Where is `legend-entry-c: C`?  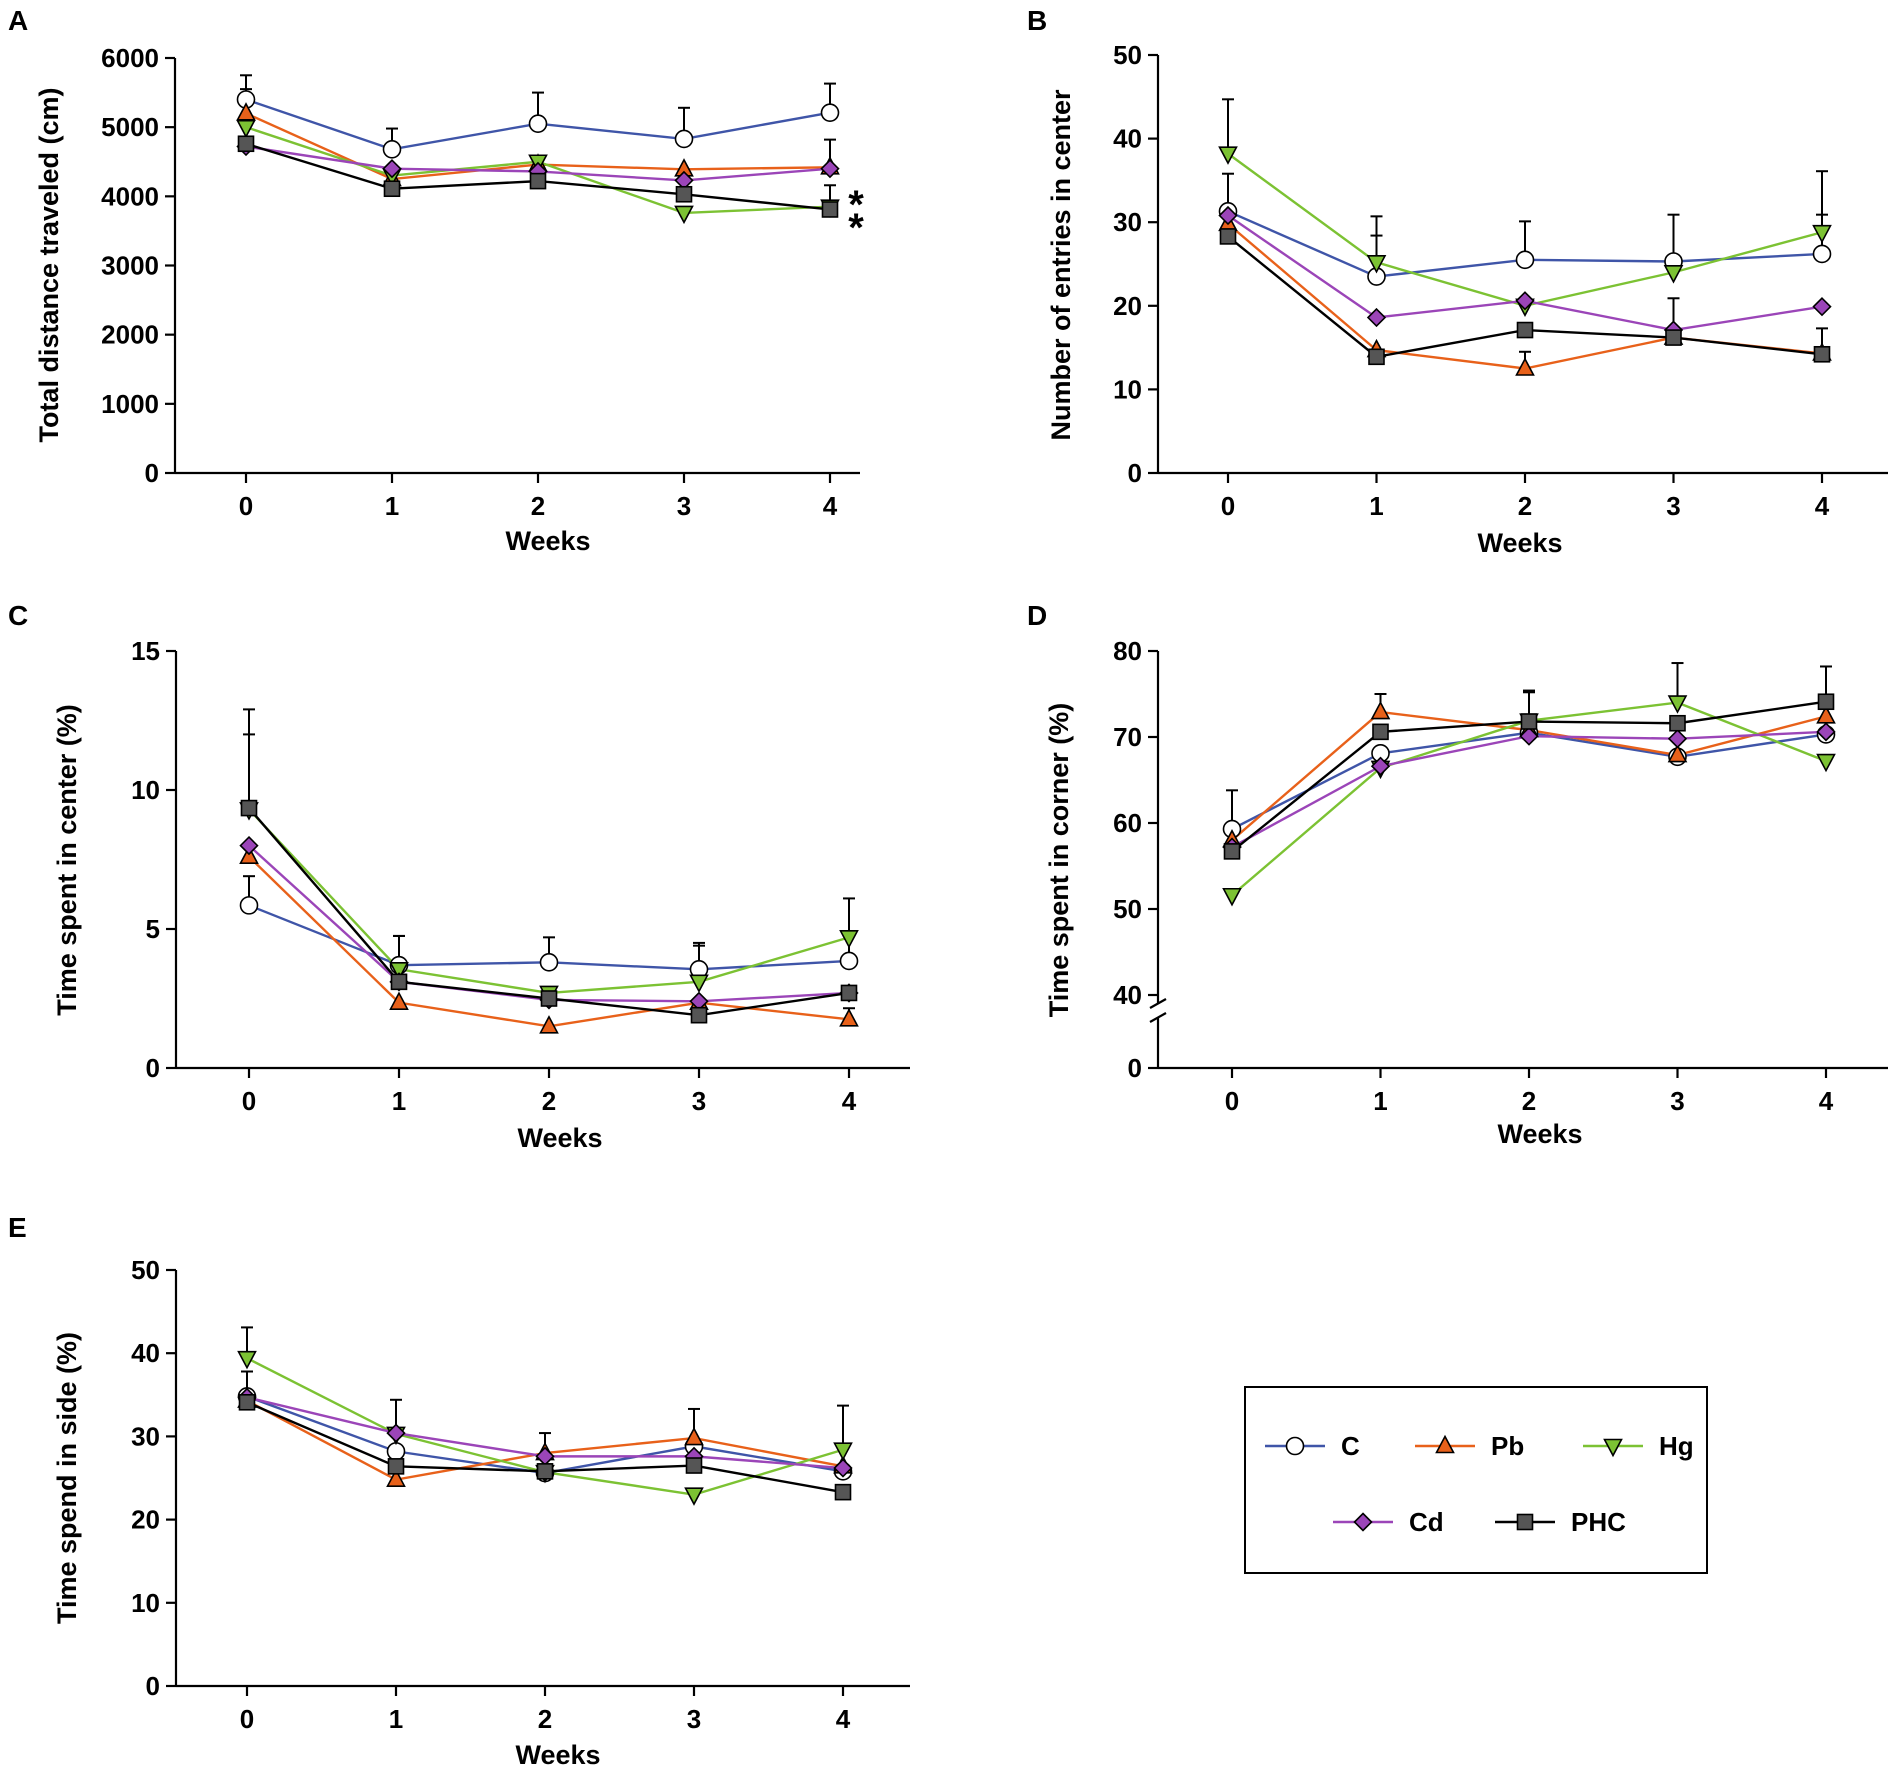
legend-entry-c: C is located at coordinates (1312, 1446).